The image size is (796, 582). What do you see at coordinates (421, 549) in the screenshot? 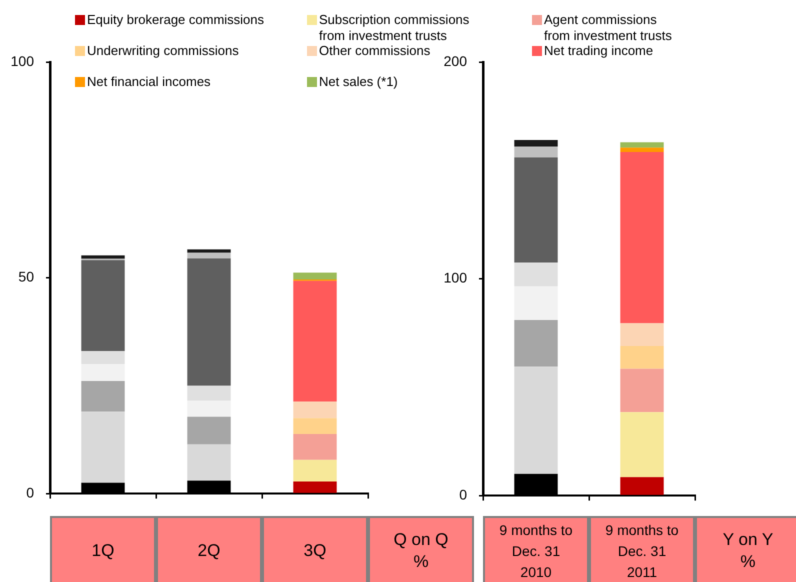
I see `text: Q on Q %` at bounding box center [421, 549].